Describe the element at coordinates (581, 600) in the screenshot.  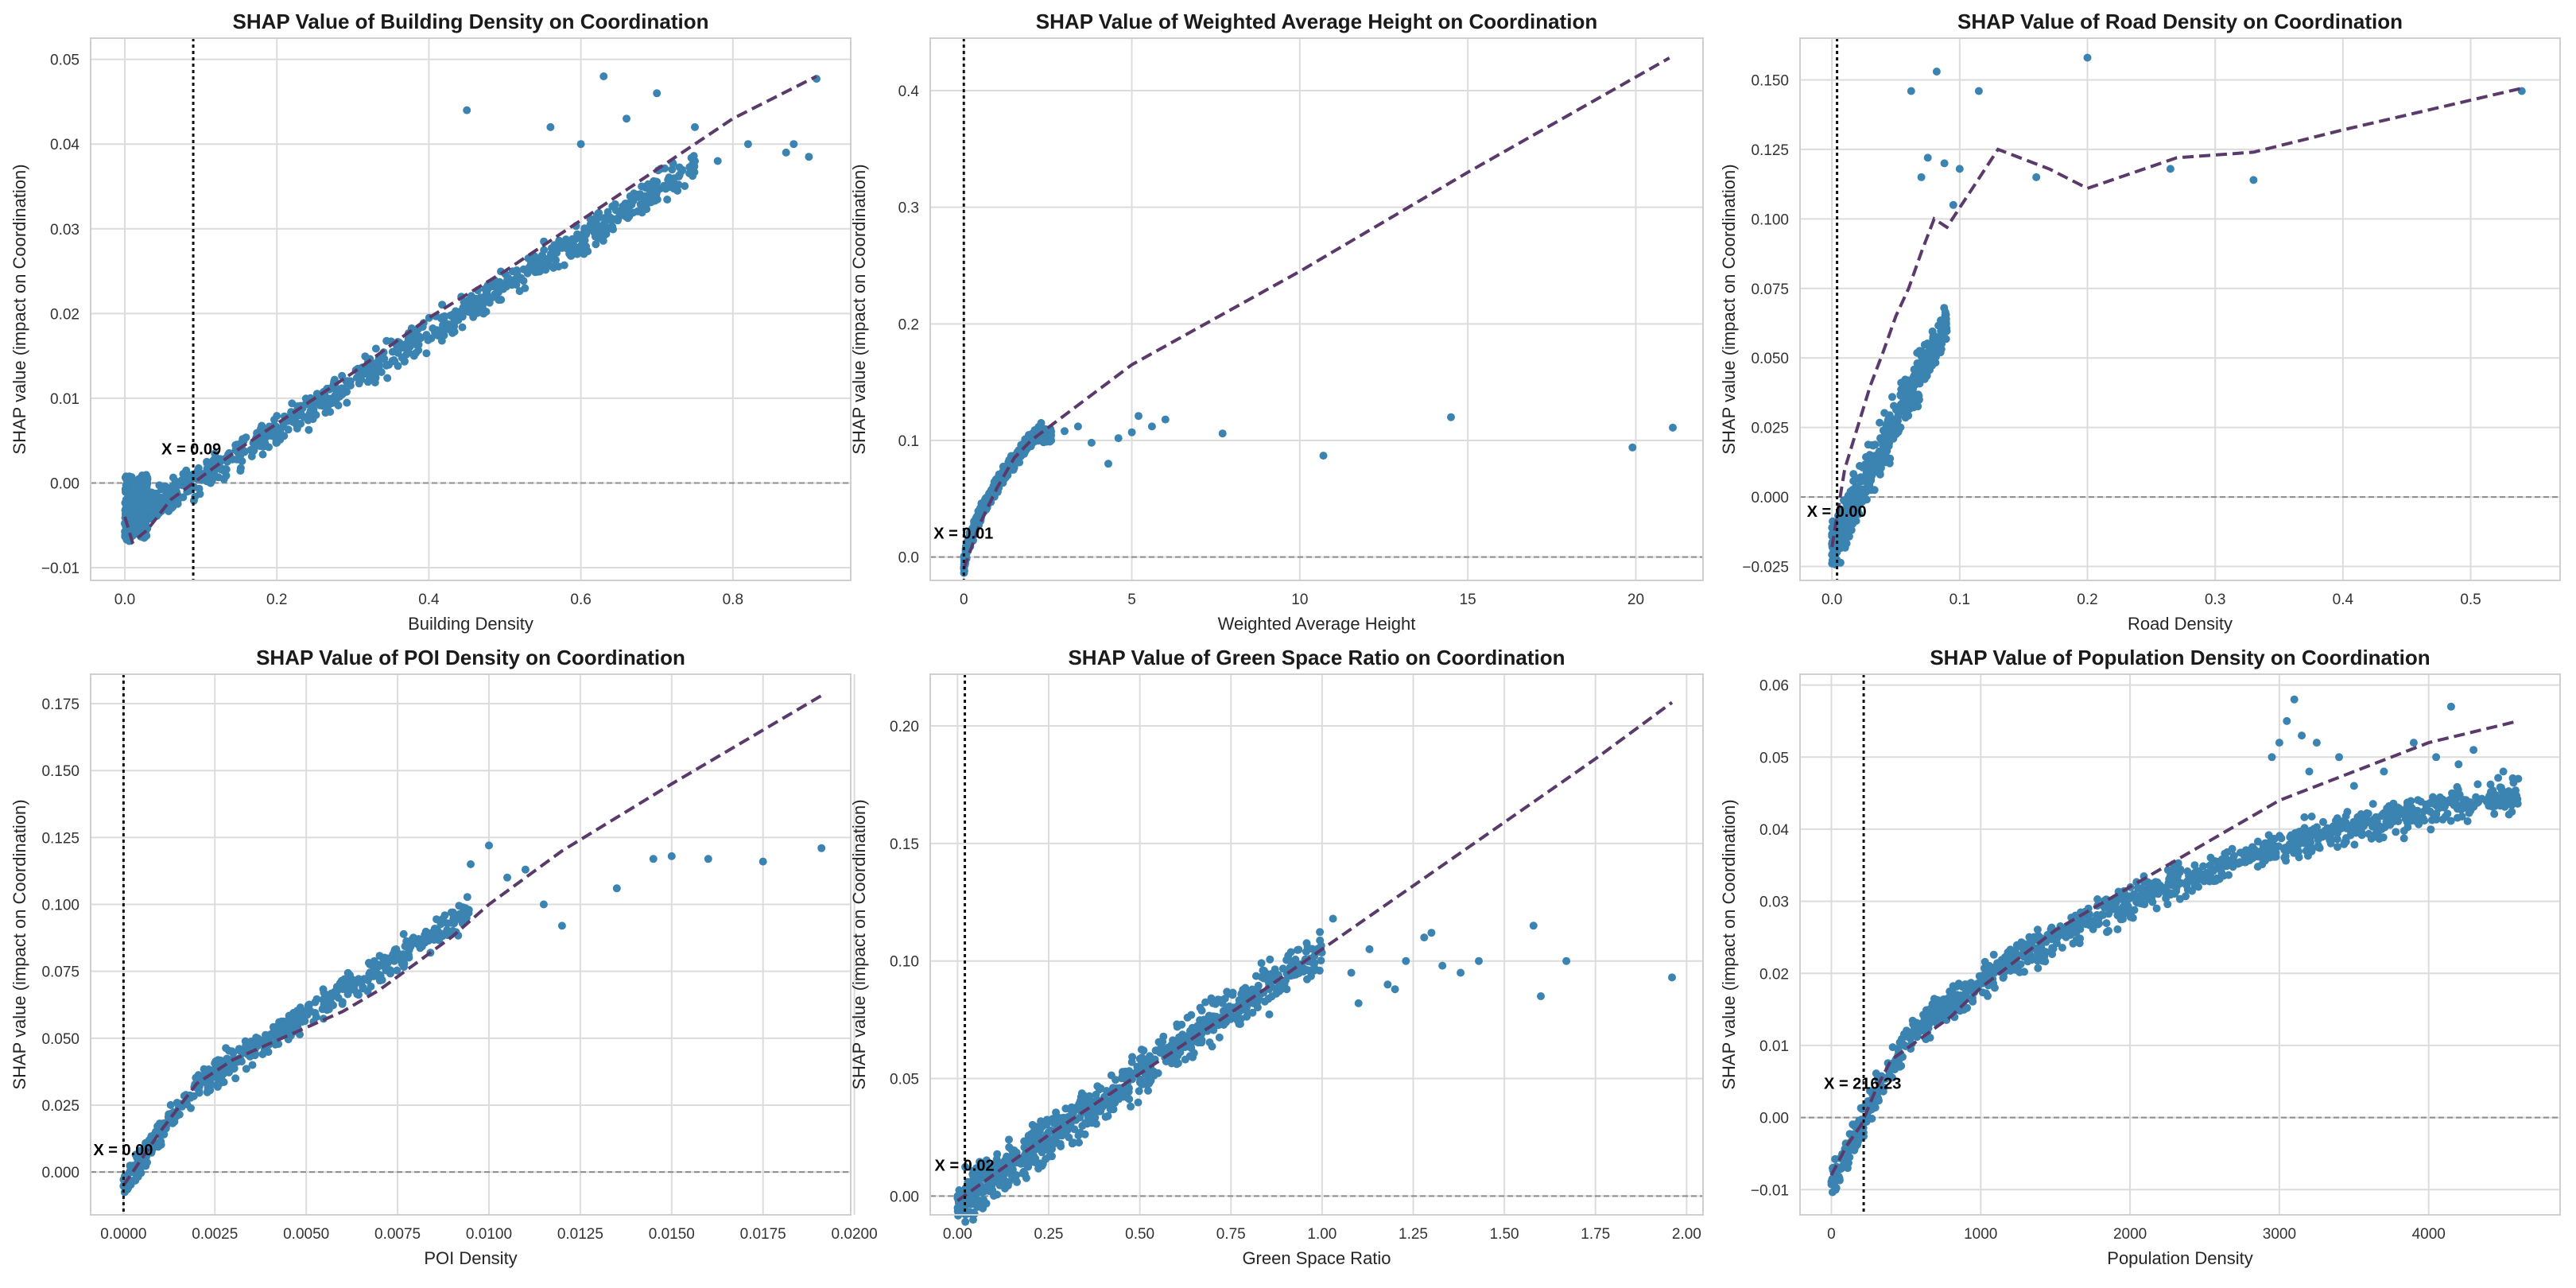
I see `x-tick-label: 0.6` at that location.